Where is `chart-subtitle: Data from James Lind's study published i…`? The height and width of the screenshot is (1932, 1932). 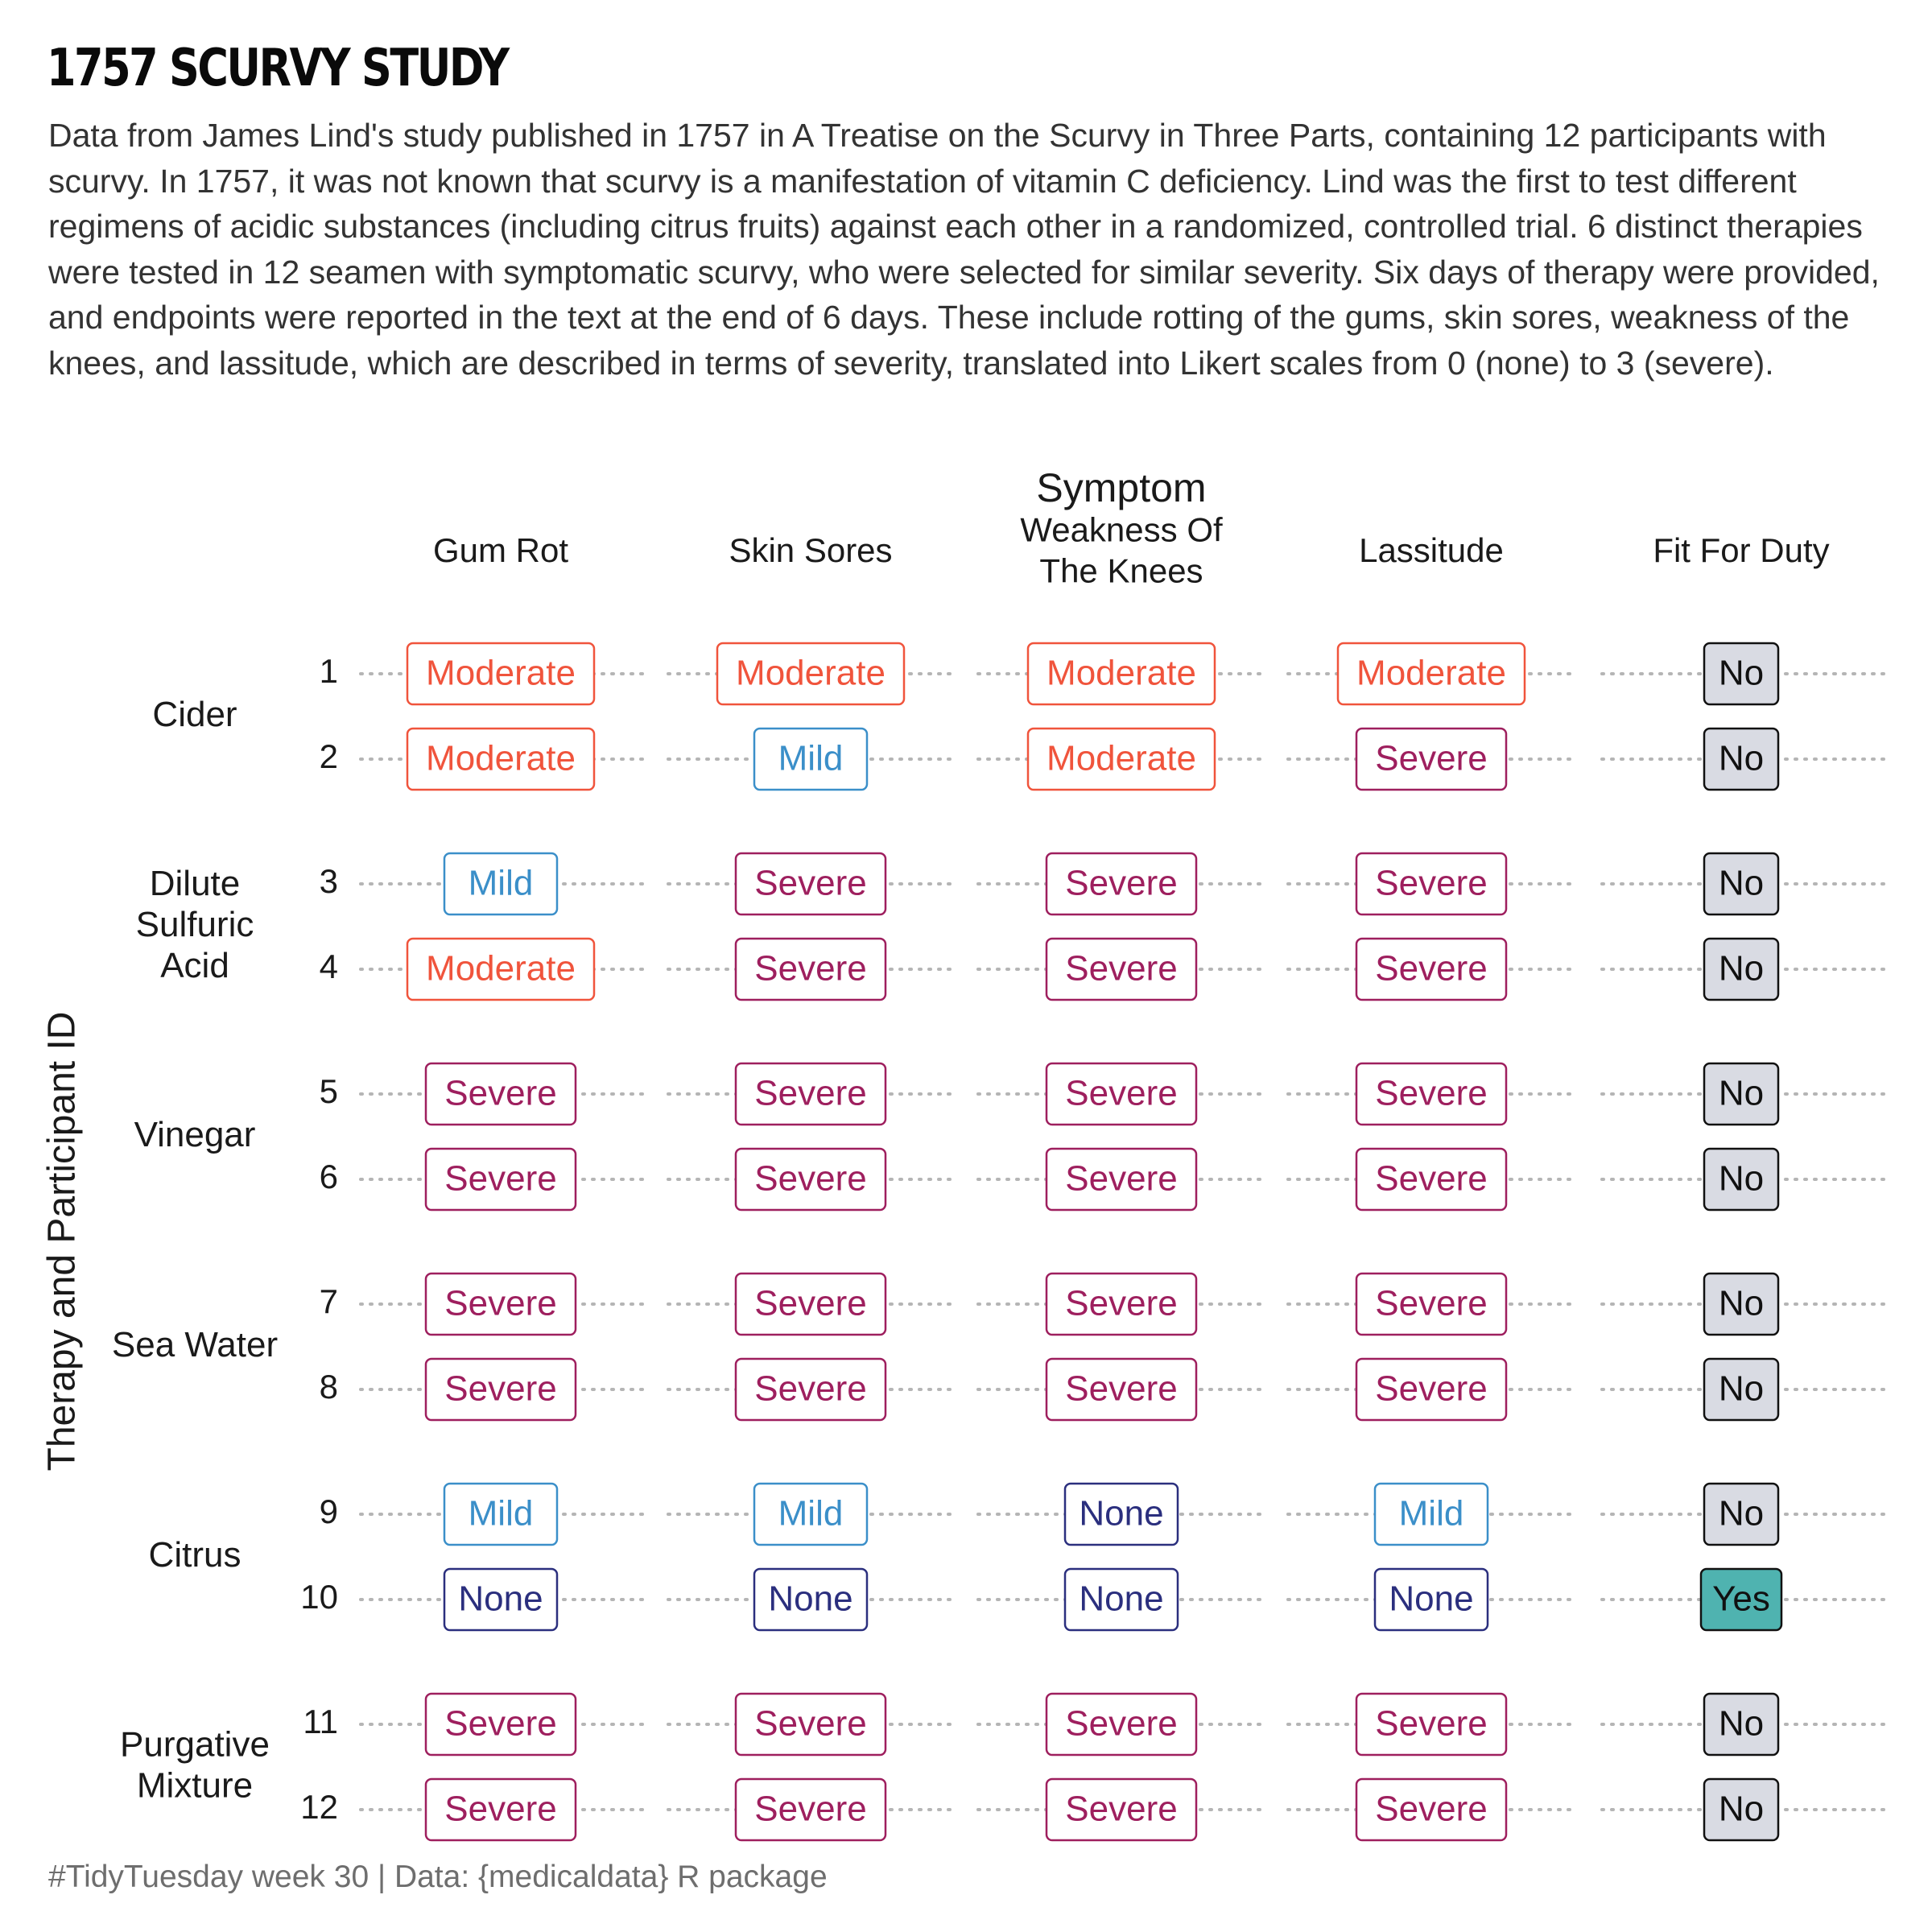 chart-subtitle: Data from James Lind's study published i… is located at coordinates (964, 249).